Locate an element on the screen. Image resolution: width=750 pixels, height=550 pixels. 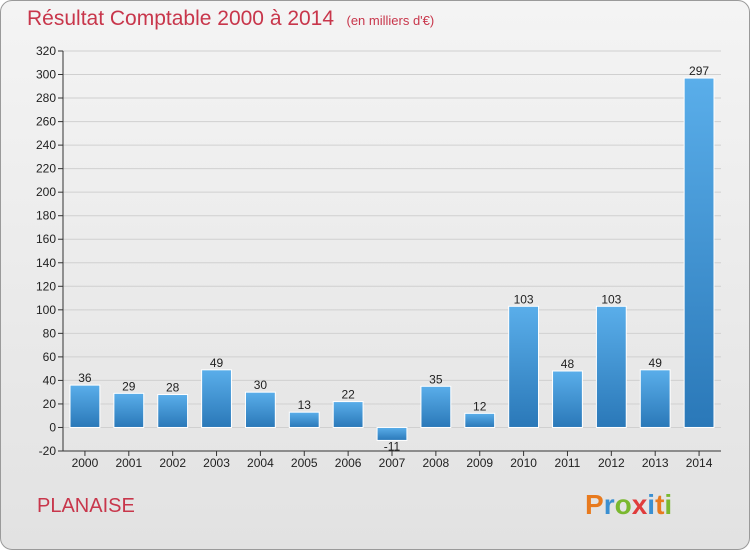
bar-2013 is located at coordinates (655, 398).